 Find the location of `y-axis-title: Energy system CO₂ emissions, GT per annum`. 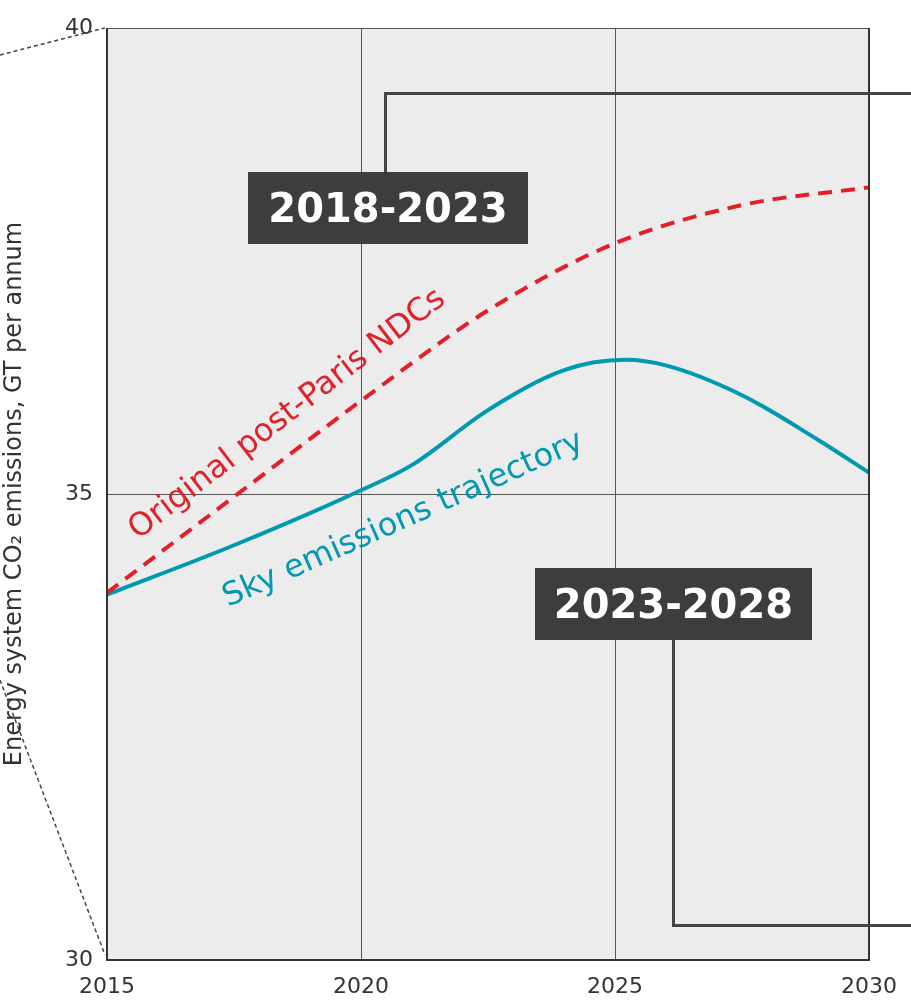

y-axis-title: Energy system CO₂ emissions, GT per annum is located at coordinates (13, 494).